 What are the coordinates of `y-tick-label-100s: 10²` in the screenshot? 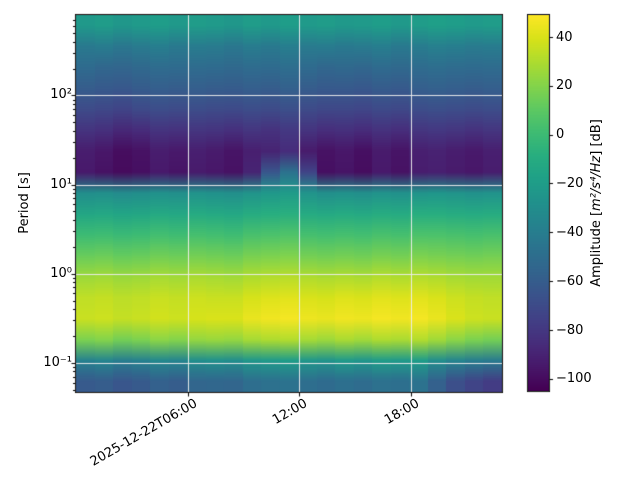 It's located at (61, 94).